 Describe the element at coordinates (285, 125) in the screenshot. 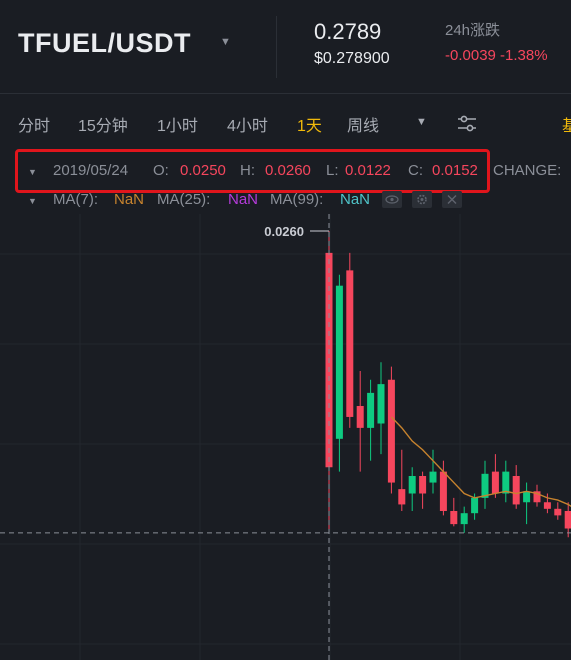

I see `interval-tabs: 分时 15分钟 1小时 4小时 1天 周线 ▼ 基` at that location.